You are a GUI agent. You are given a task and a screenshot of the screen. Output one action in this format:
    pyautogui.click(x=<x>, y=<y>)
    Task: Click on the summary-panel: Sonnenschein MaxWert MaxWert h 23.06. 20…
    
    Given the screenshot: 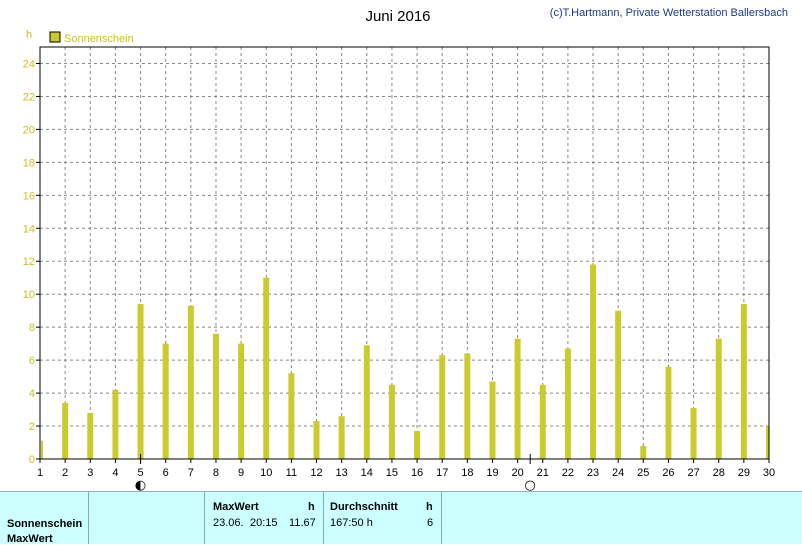 What is the action you would take?
    pyautogui.click(x=401, y=518)
    